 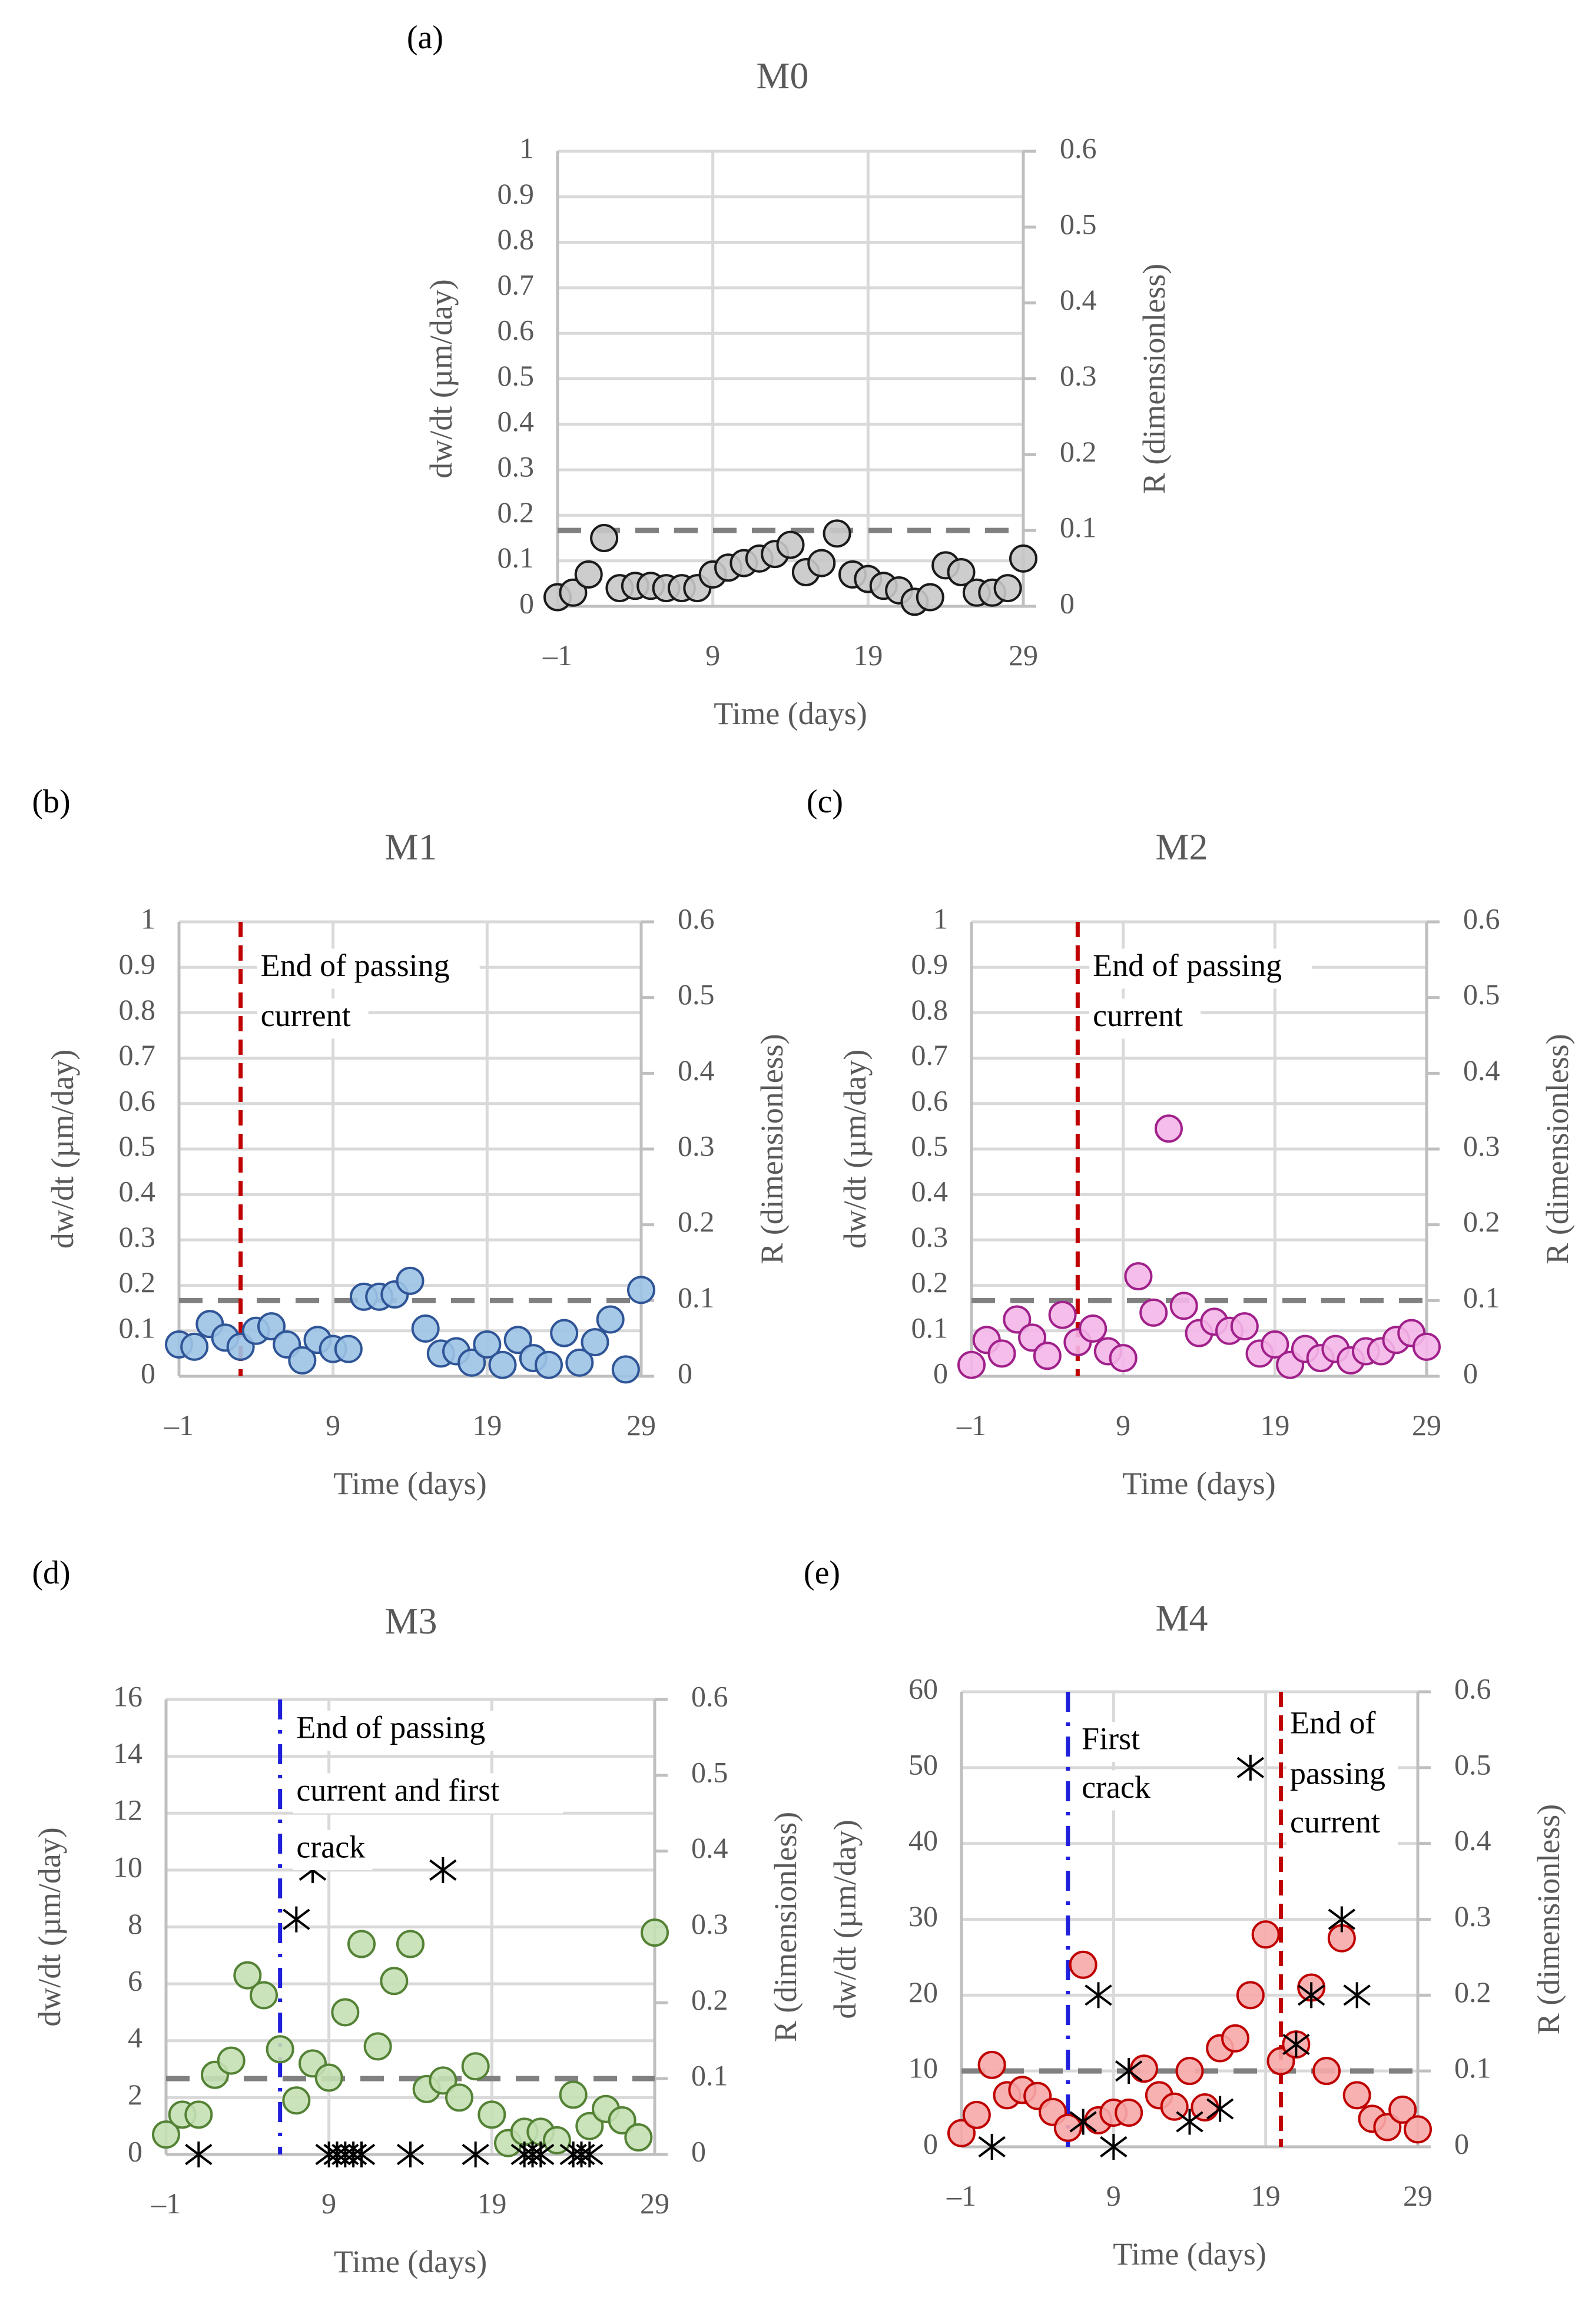 What do you see at coordinates (923, 1916) in the screenshot?
I see `y-tick-label: 30` at bounding box center [923, 1916].